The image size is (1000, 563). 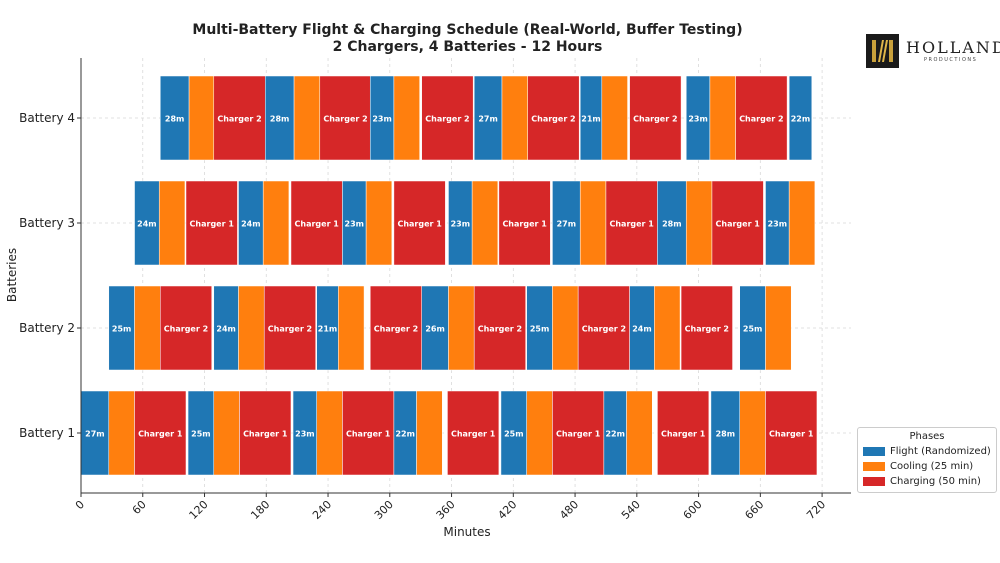 What do you see at coordinates (631, 510) in the screenshot?
I see `x-tick-label: 540` at bounding box center [631, 510].